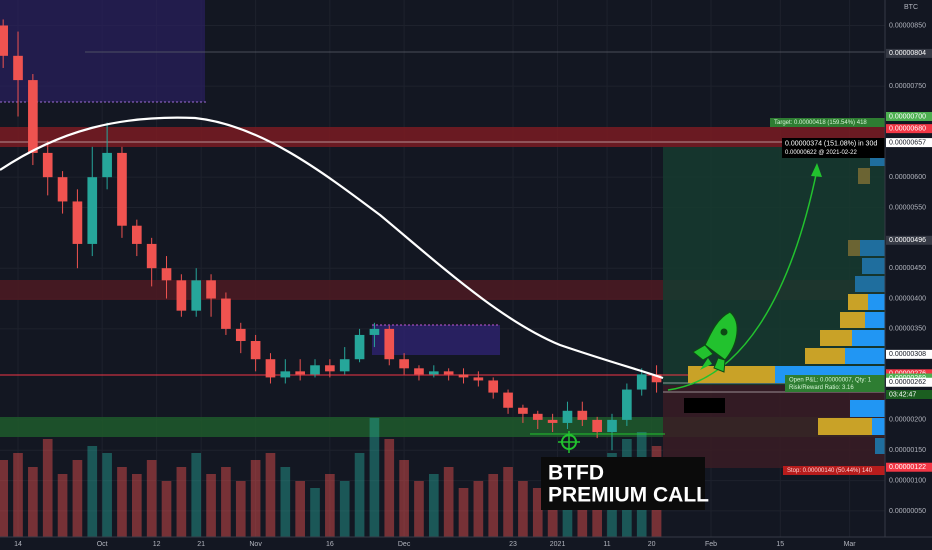 The width and height of the screenshot is (932, 550). Describe the element at coordinates (711, 544) in the screenshot. I see `x-tick-label: Feb` at that location.